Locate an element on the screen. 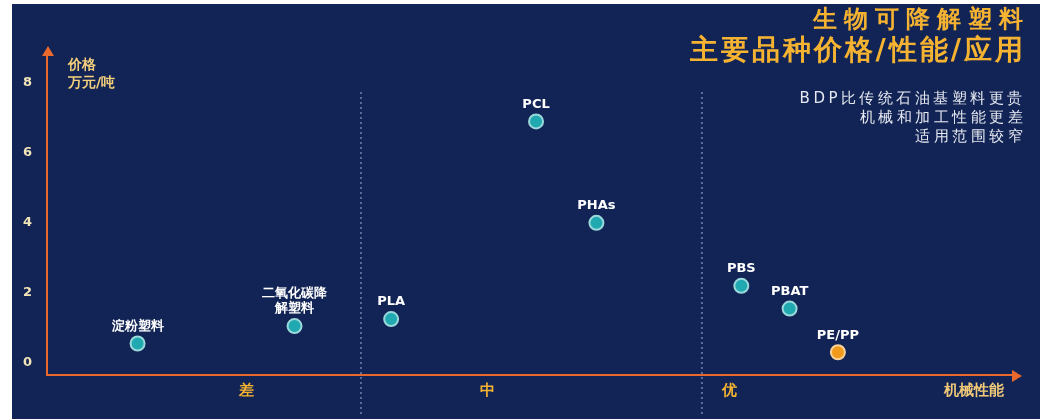  x-tick-label: 优 is located at coordinates (728, 389).